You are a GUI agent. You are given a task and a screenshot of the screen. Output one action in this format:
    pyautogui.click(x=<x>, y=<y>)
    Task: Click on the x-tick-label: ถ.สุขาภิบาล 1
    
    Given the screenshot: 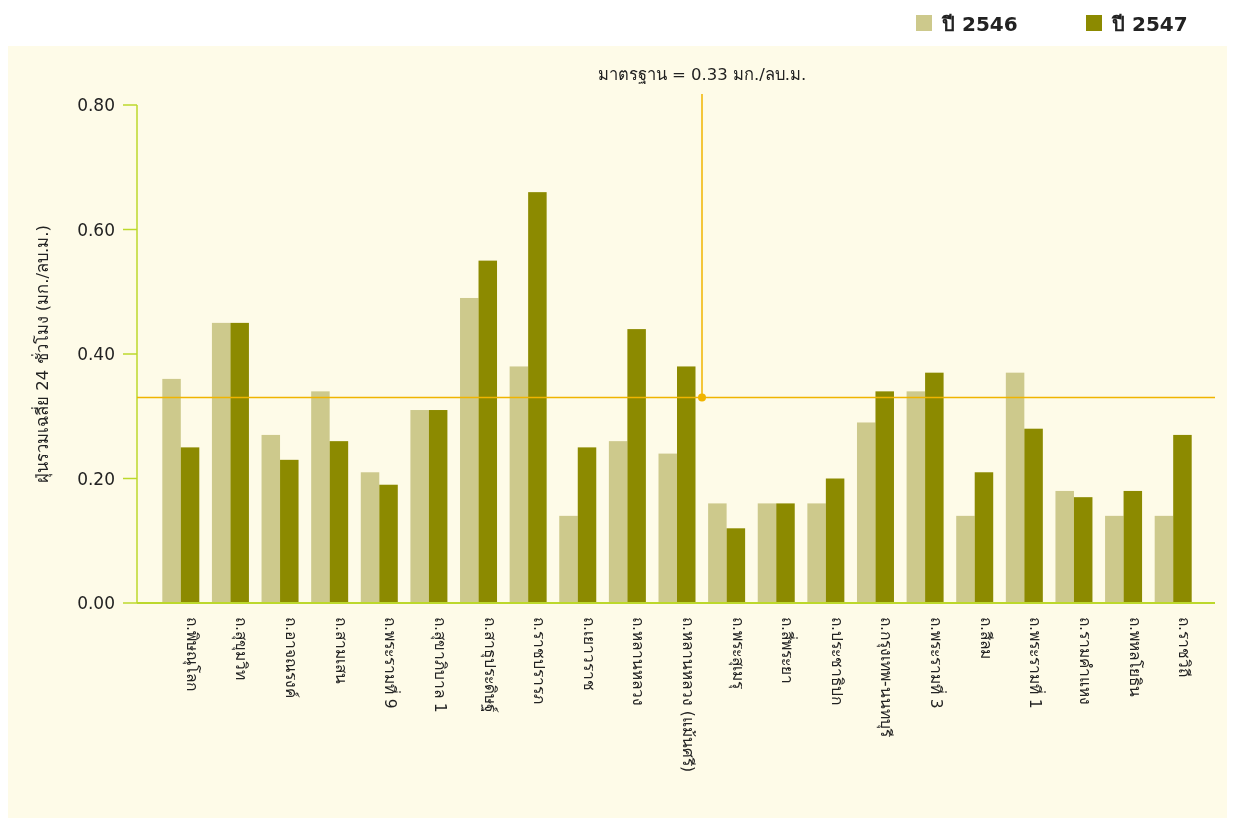 What is the action you would take?
    pyautogui.click(x=439, y=665)
    